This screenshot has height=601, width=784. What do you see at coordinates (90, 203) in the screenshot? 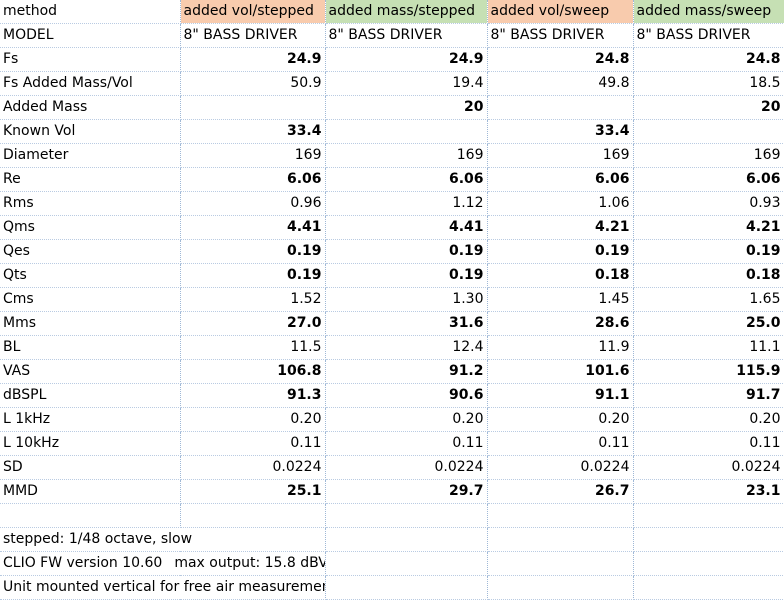
I see `row-label: Rms` at bounding box center [90, 203].